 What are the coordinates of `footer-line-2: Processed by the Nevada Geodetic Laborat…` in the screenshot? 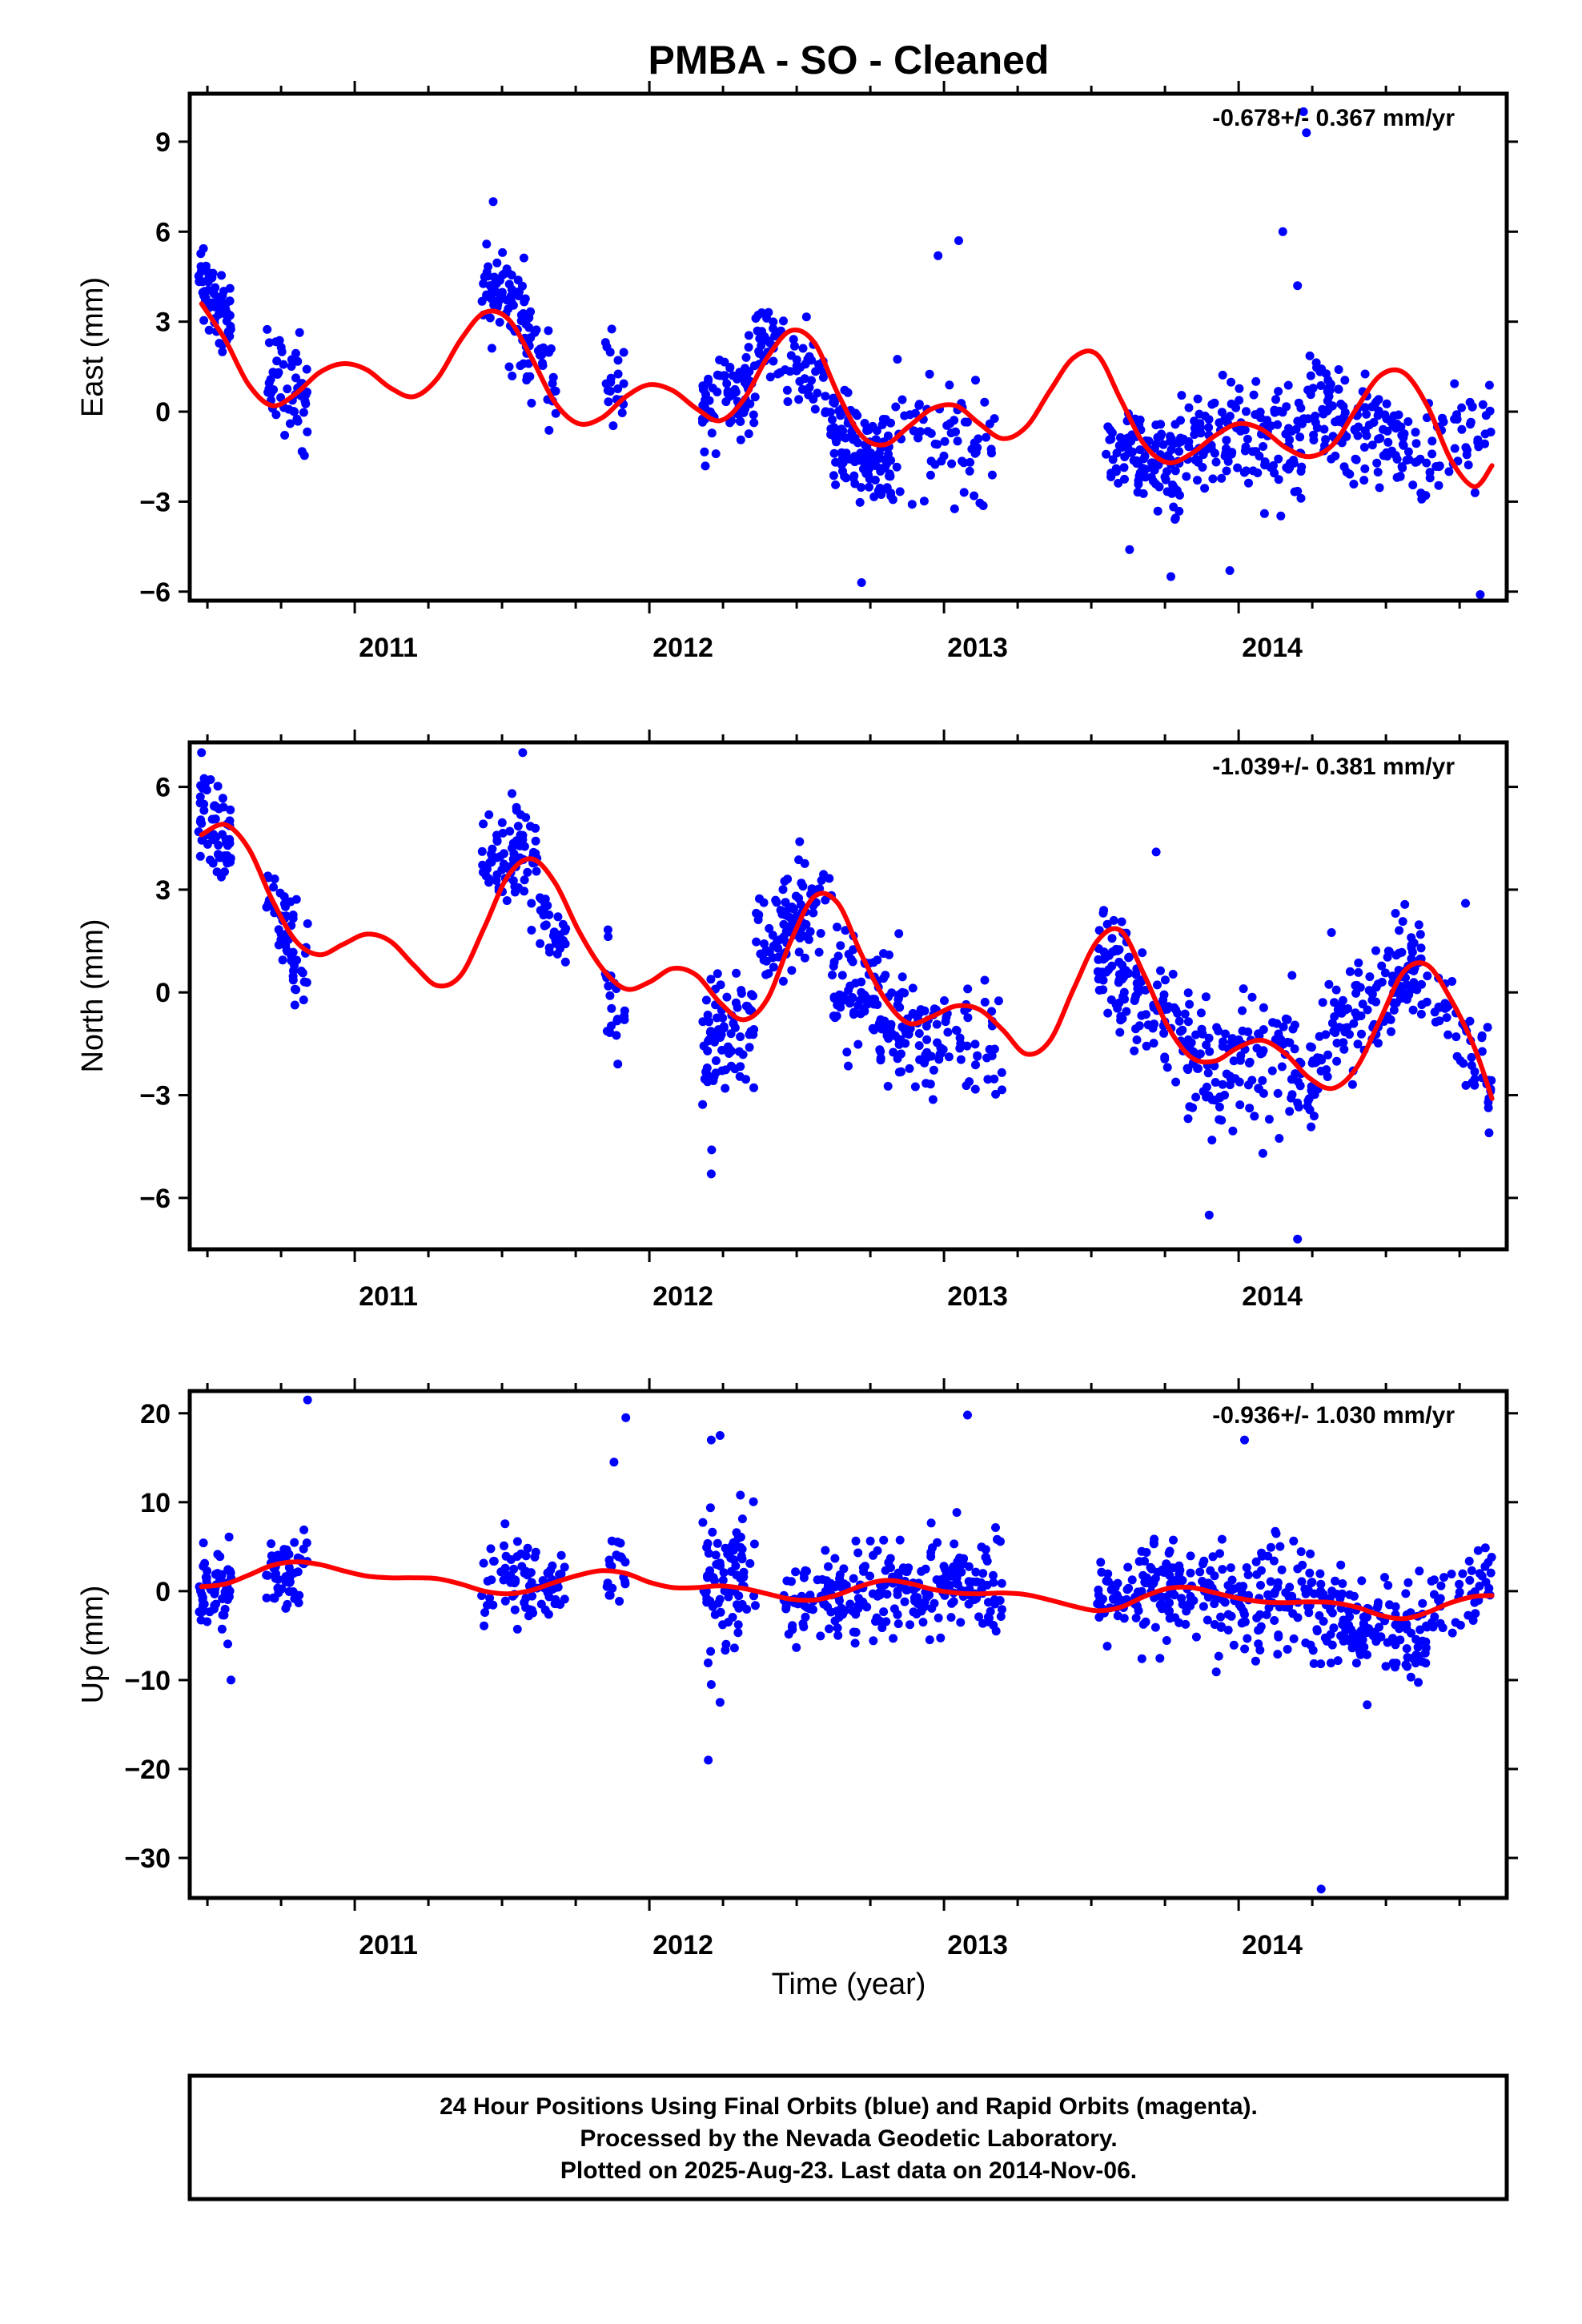 It's located at (848, 2138).